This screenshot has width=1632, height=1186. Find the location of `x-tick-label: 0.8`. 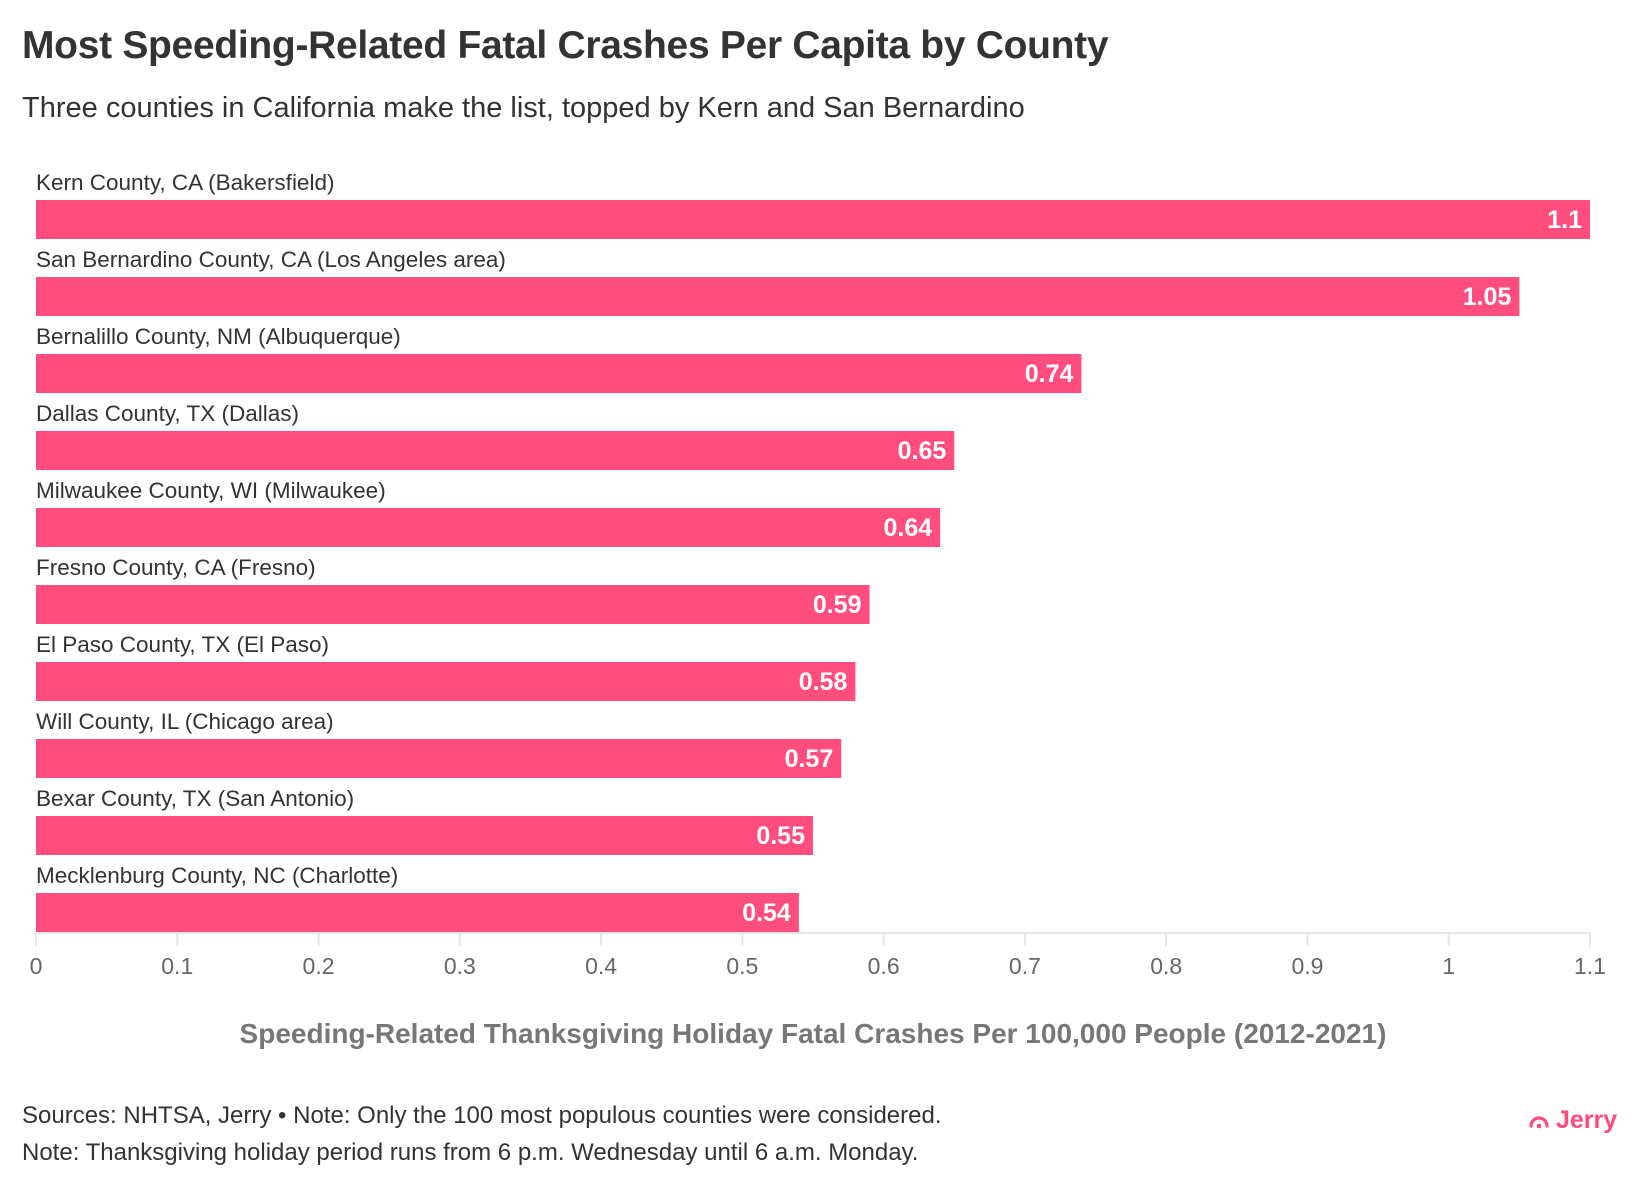

x-tick-label: 0.8 is located at coordinates (1166, 966).